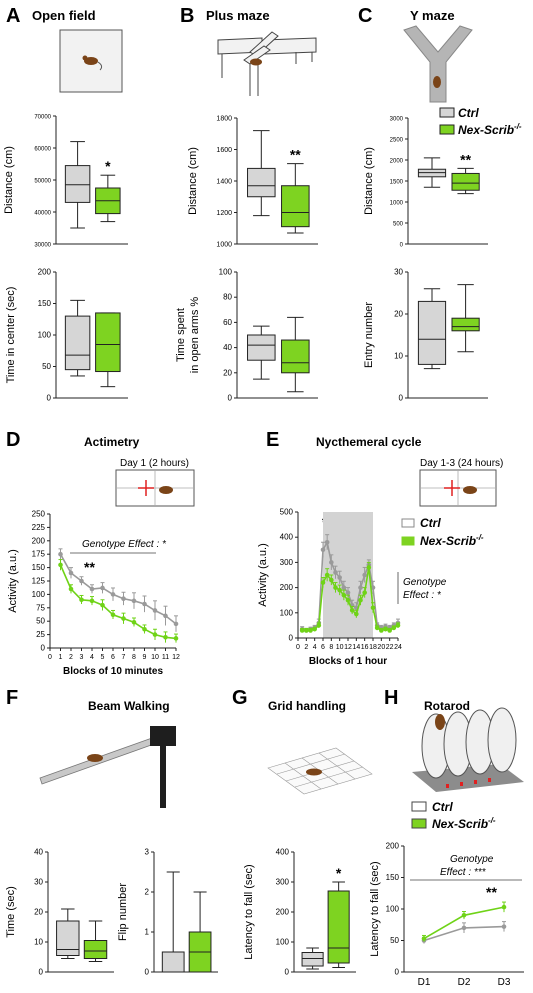 The width and height of the screenshot is (533, 993). What do you see at coordinates (390, 647) in the screenshot?
I see `x-tick-label: 22` at bounding box center [390, 647].